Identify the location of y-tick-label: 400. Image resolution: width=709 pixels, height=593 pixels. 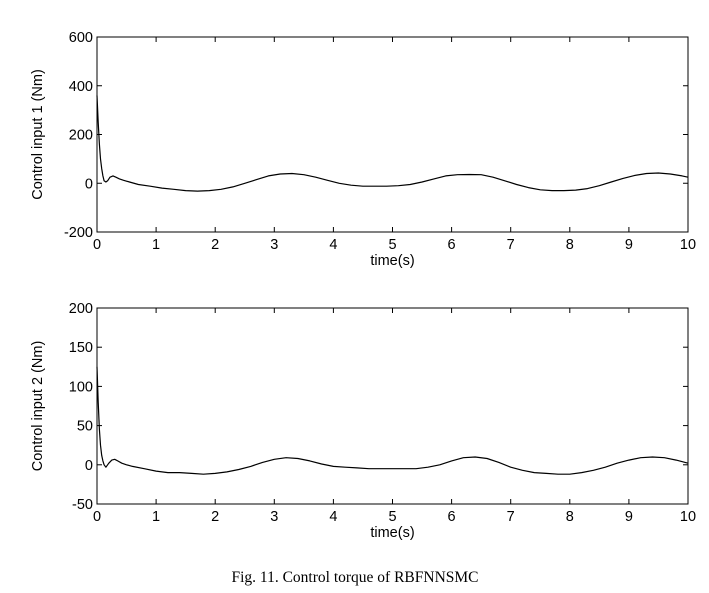
(81, 87).